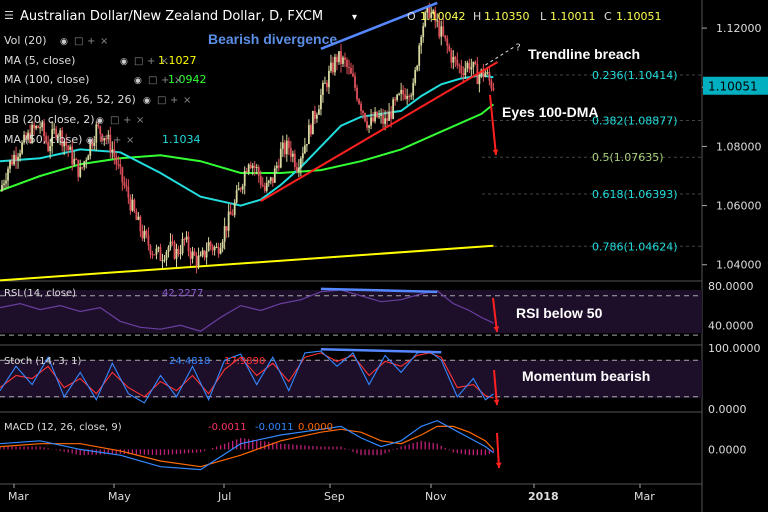  Describe the element at coordinates (315, 427) in the screenshot. I see `macd-signal-value: 0.0000` at that location.